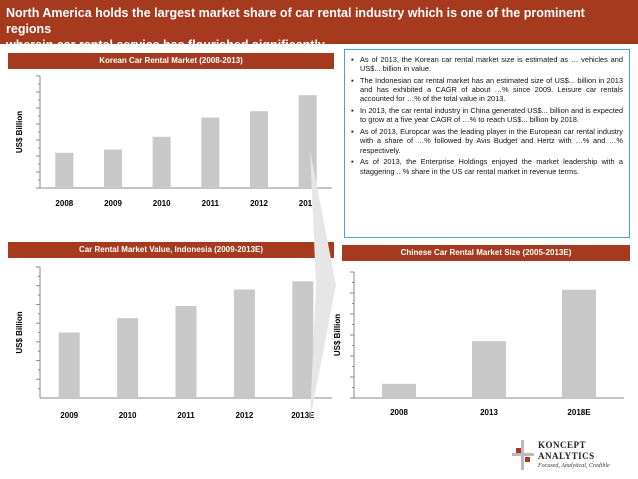  Describe the element at coordinates (566, 456) in the screenshot. I see `logo-name-2: ANALYTICS` at that location.